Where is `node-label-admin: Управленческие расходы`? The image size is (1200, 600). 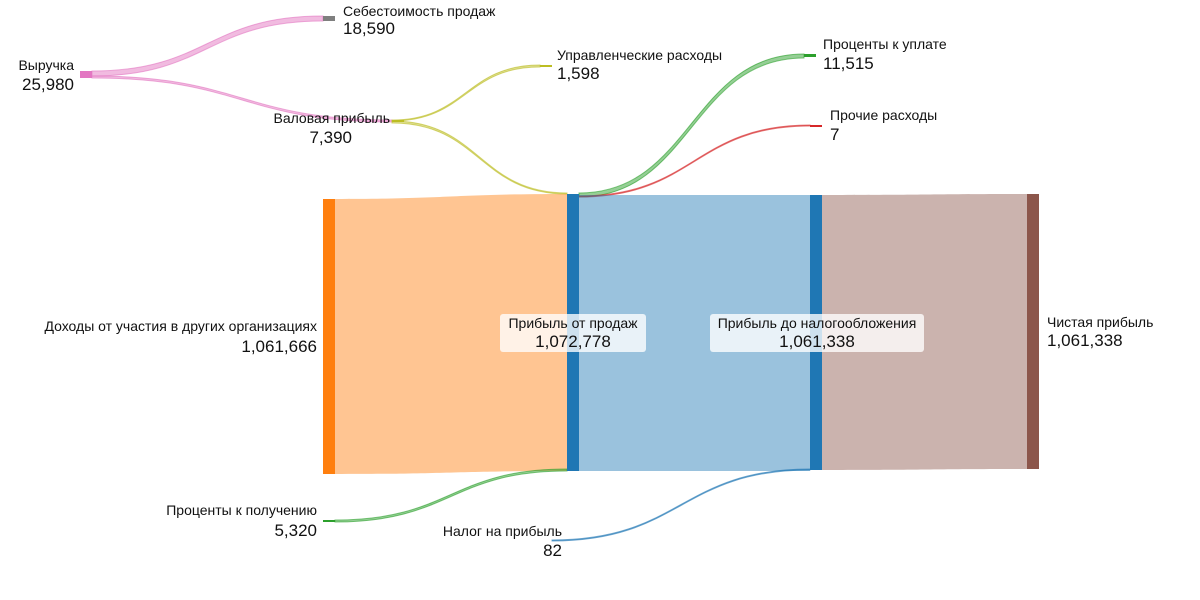 node-label-admin: Управленческие расходы is located at coordinates (639, 55).